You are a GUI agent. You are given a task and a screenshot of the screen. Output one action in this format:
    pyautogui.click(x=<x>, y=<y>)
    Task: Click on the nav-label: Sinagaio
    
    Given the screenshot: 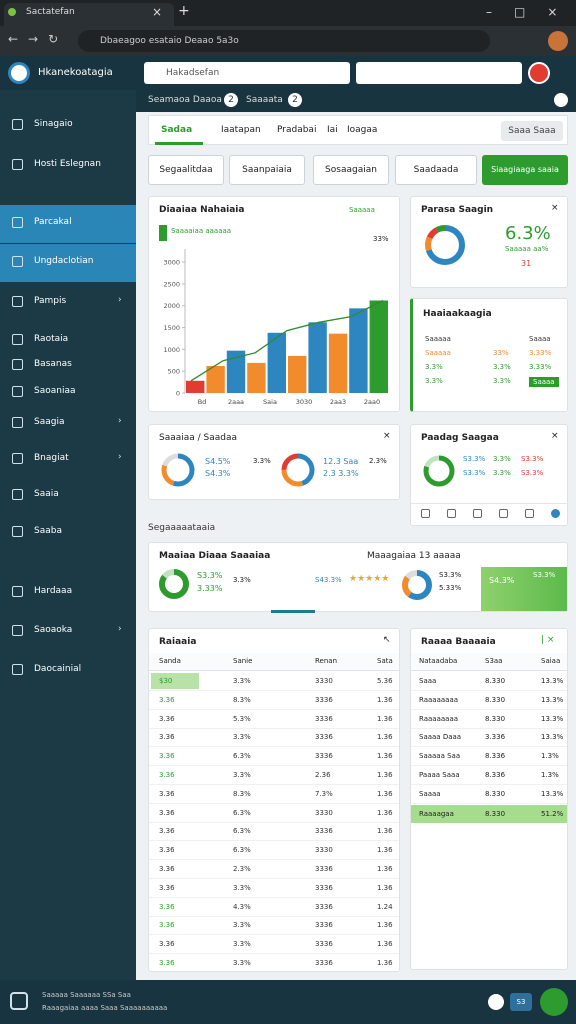 What is the action you would take?
    pyautogui.click(x=53, y=124)
    